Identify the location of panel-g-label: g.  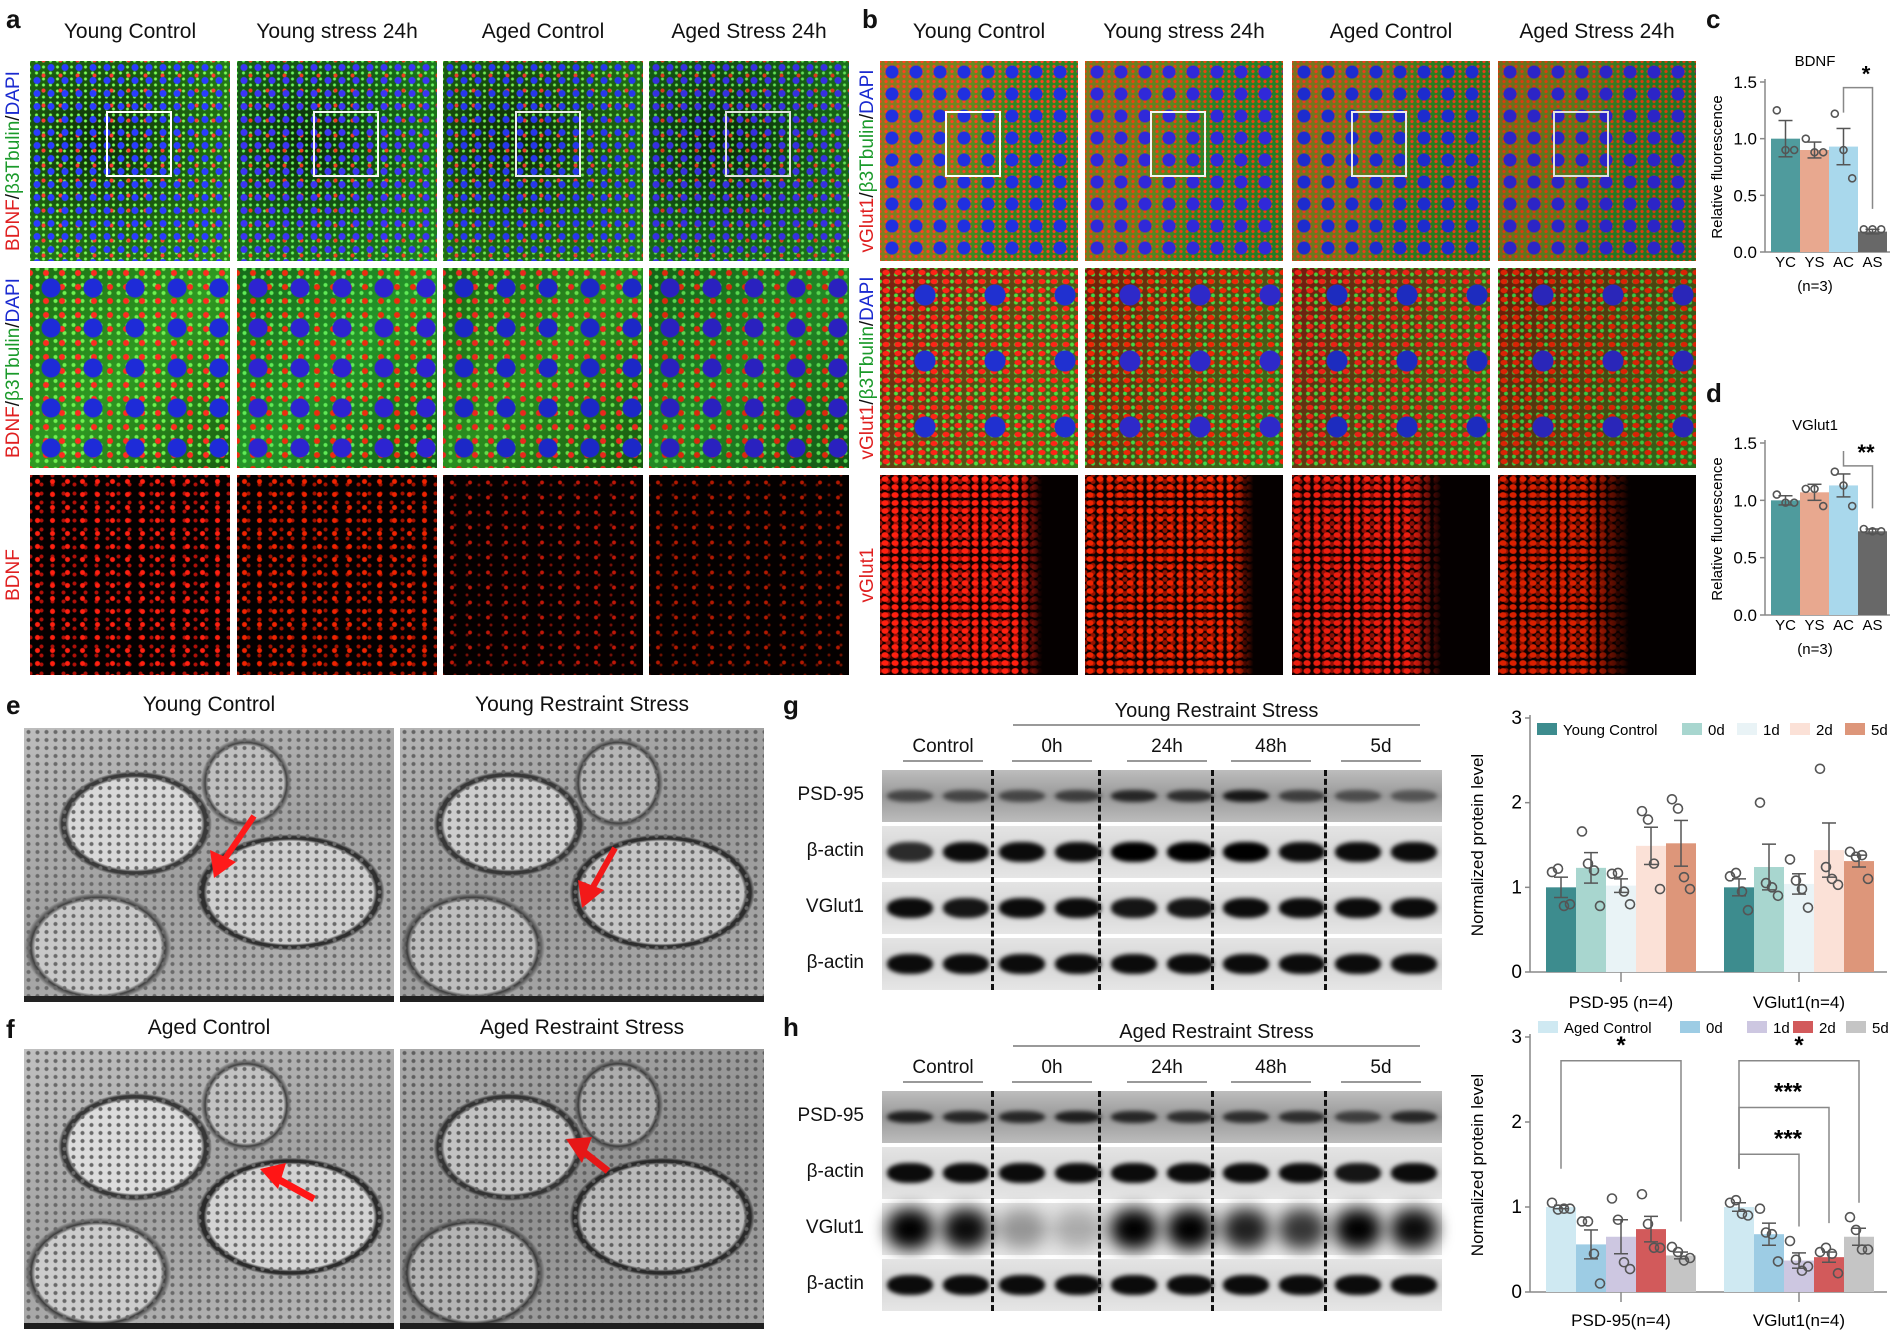
(791, 705).